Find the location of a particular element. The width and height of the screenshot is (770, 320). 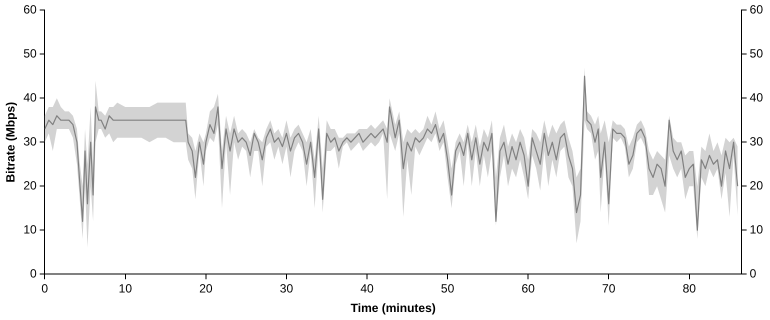

y-axis-title: Bitrate (Mbps) is located at coordinates (11, 142).